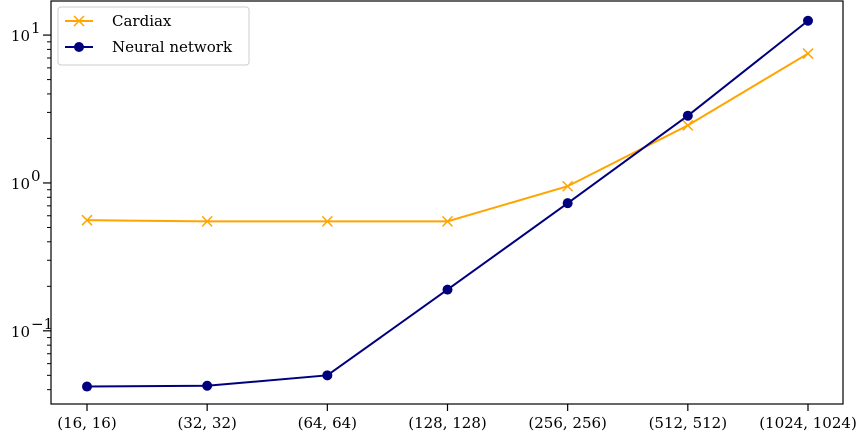 The width and height of the screenshot is (864, 432). What do you see at coordinates (42, 324) in the screenshot?
I see `y-tick-exponent: −1` at bounding box center [42, 324].